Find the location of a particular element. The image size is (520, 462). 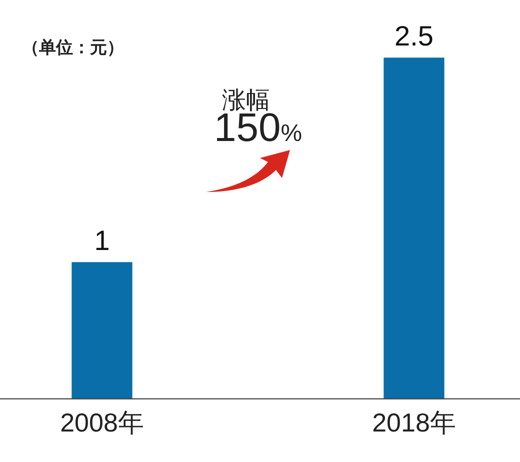

data-label: 2.5 is located at coordinates (414, 36).